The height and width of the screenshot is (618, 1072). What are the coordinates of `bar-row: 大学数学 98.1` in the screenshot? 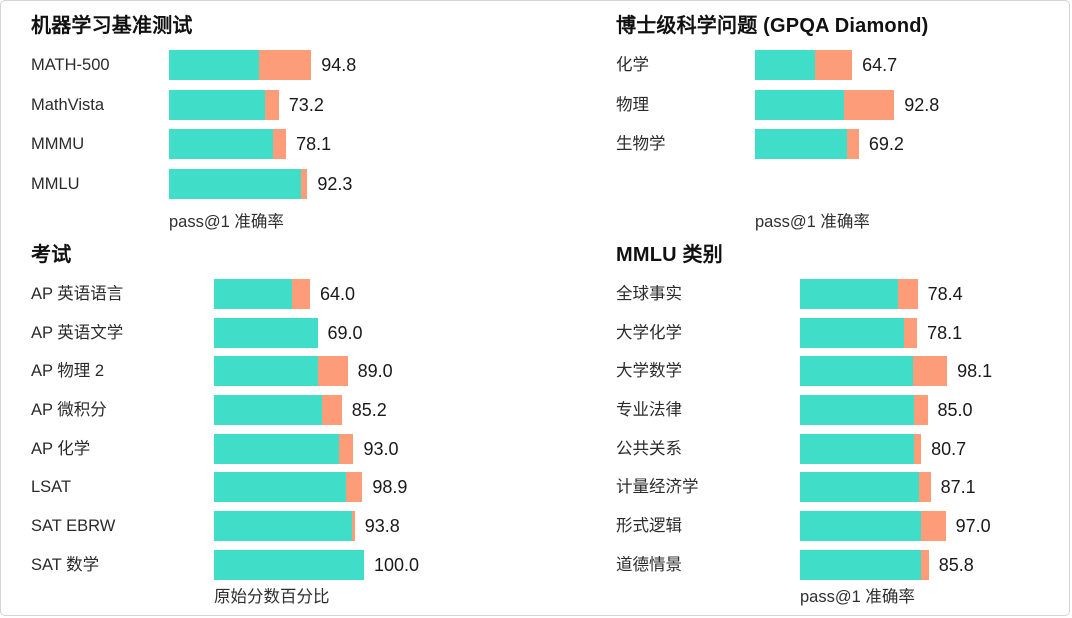 It's located at (836, 371).